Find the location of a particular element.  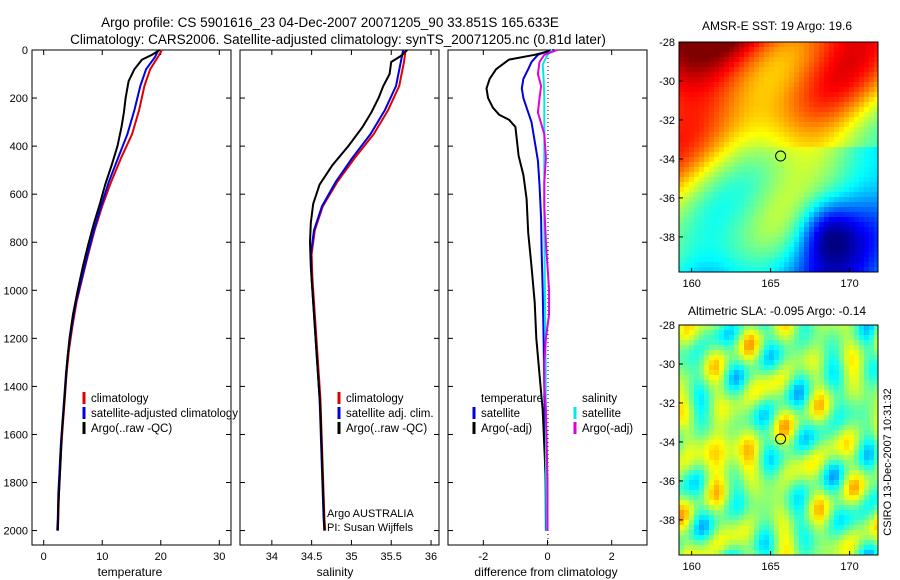

legend-title-temperature: temperature is located at coordinates (512, 399).